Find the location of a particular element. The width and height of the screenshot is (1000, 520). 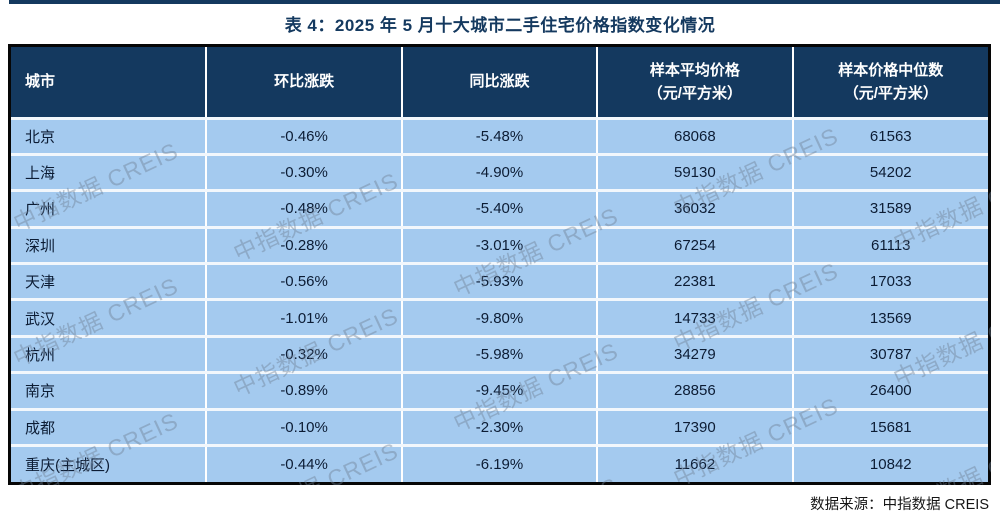

cell-yoy-change: -5.40% is located at coordinates (500, 208).